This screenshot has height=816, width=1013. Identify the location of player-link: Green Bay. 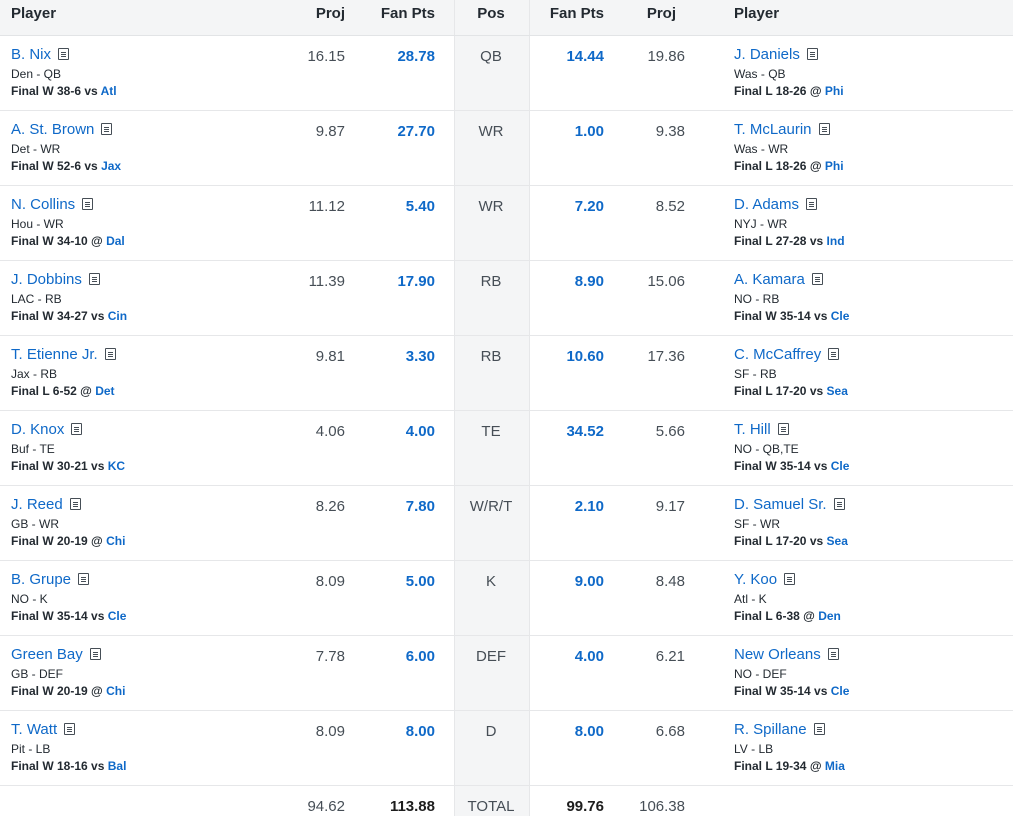
(47, 654).